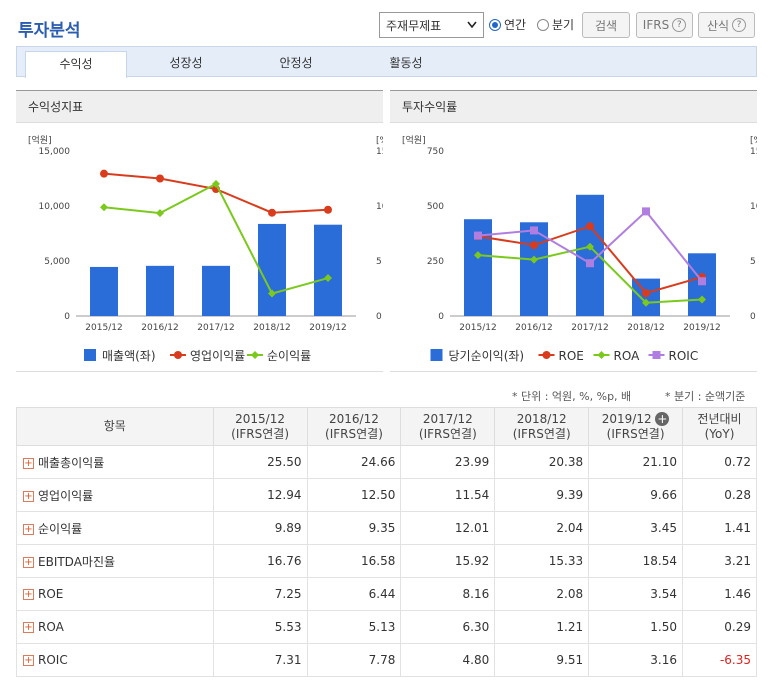  Describe the element at coordinates (51, 594) in the screenshot. I see `row-name-label: ROE` at that location.